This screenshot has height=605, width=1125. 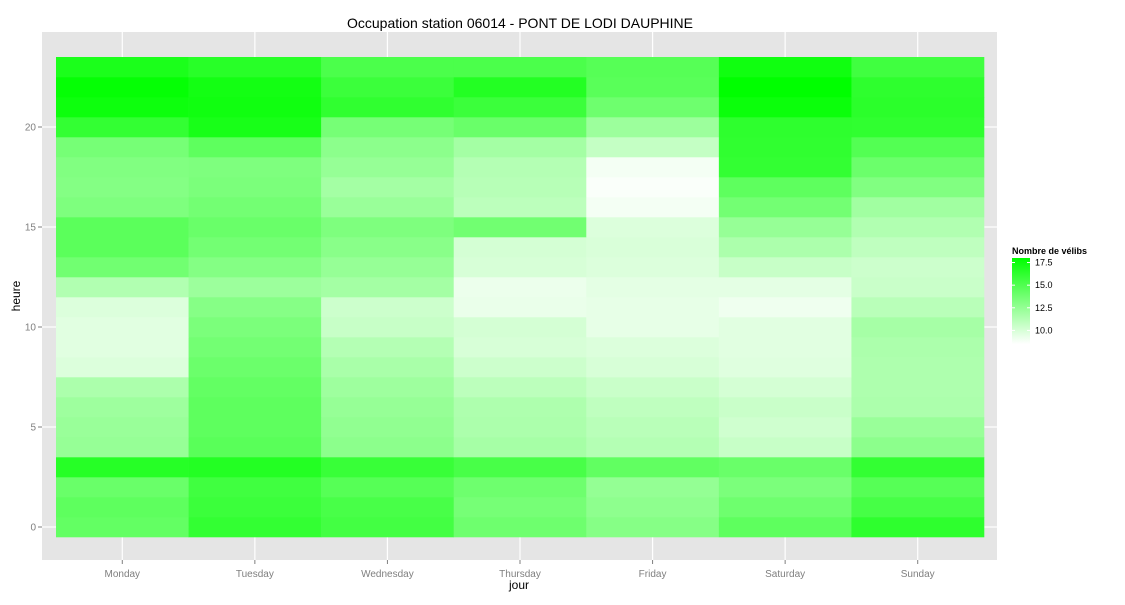 I want to click on legend-label: 10.0, so click(x=1044, y=330).